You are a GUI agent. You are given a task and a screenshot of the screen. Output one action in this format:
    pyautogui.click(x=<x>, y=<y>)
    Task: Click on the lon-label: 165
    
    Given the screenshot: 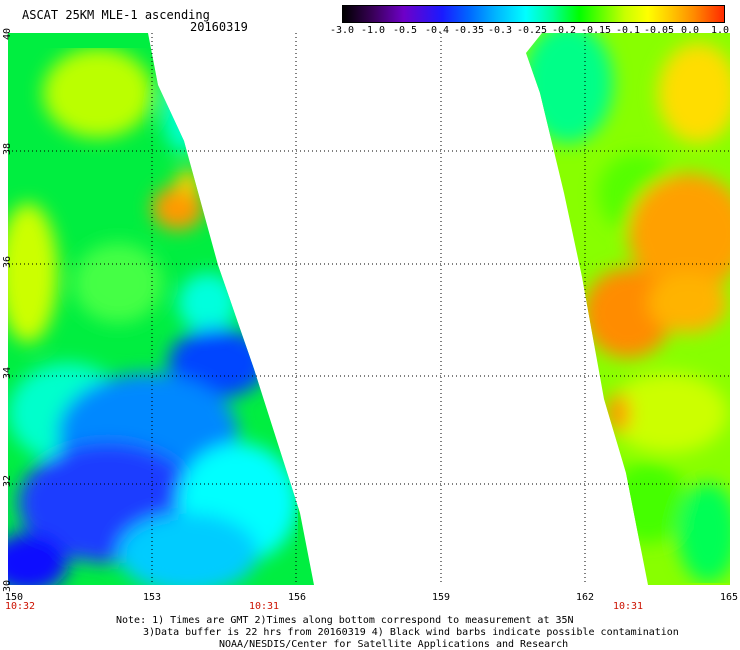 What is the action you would take?
    pyautogui.click(x=729, y=597)
    